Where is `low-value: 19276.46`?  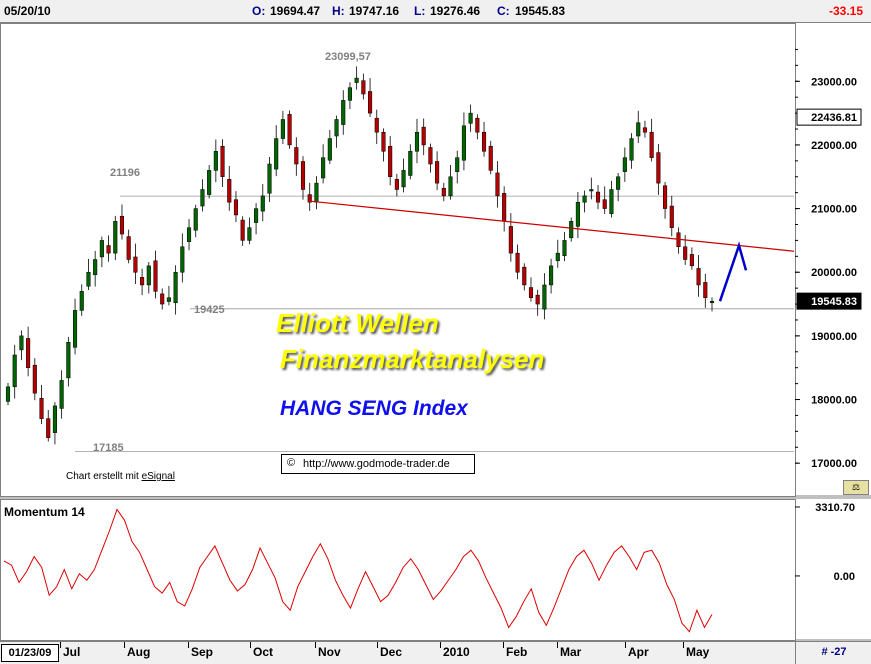
low-value: 19276.46 is located at coordinates (455, 11).